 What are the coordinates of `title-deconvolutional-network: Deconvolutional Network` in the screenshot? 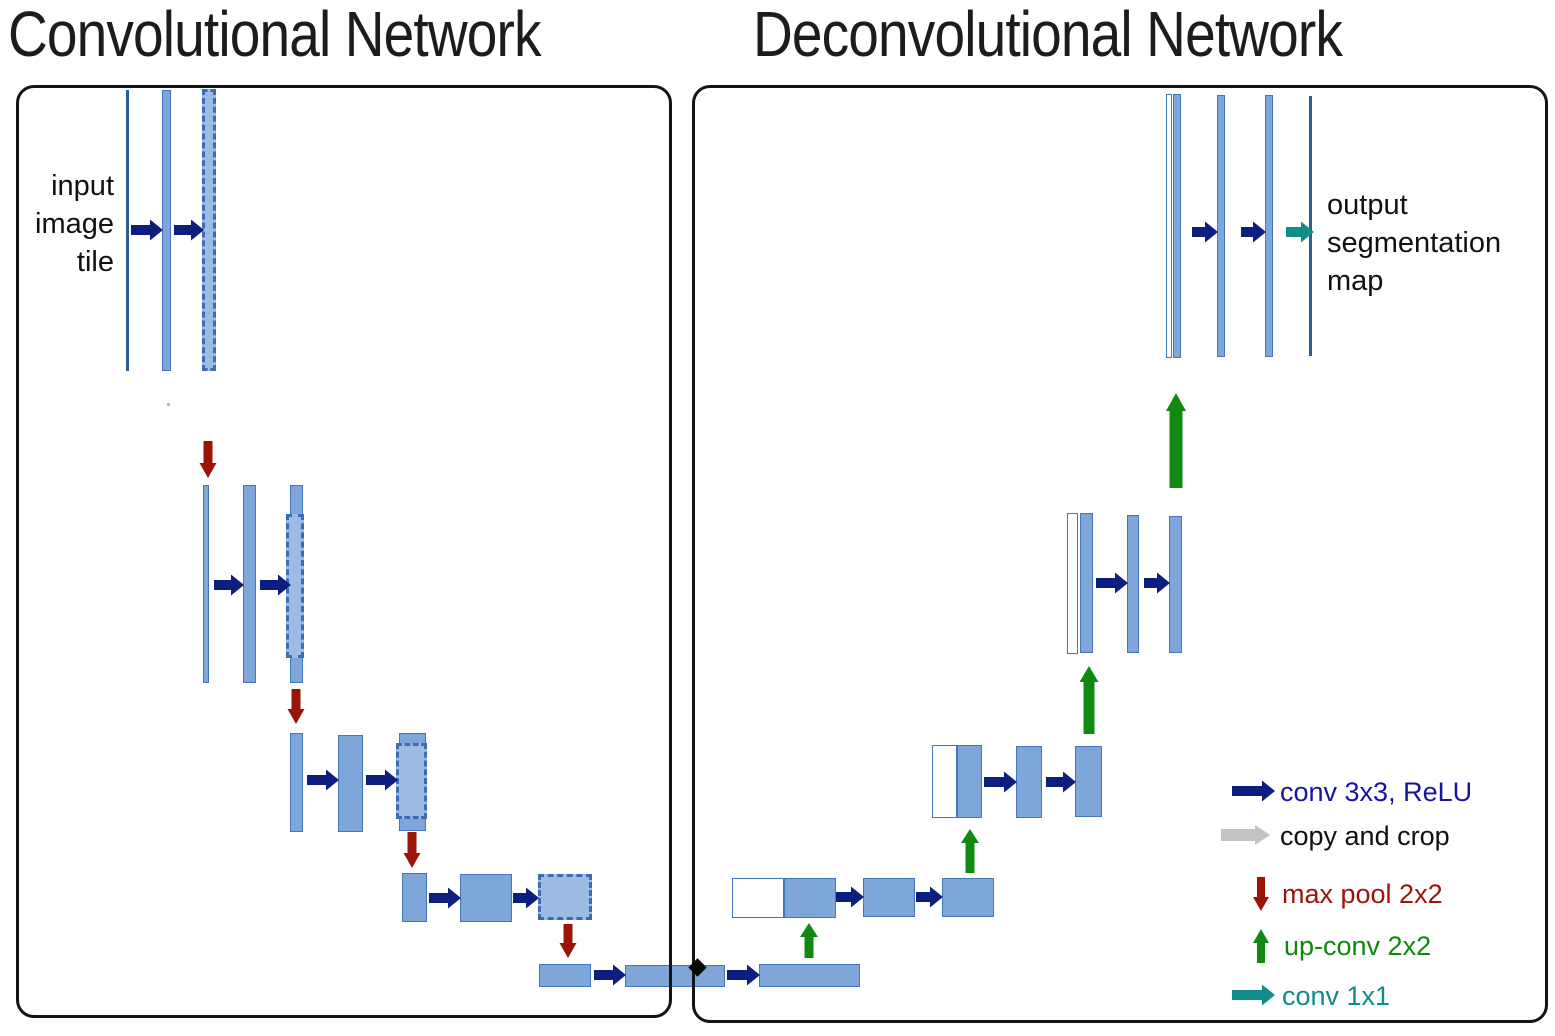 It's located at (1048, 35).